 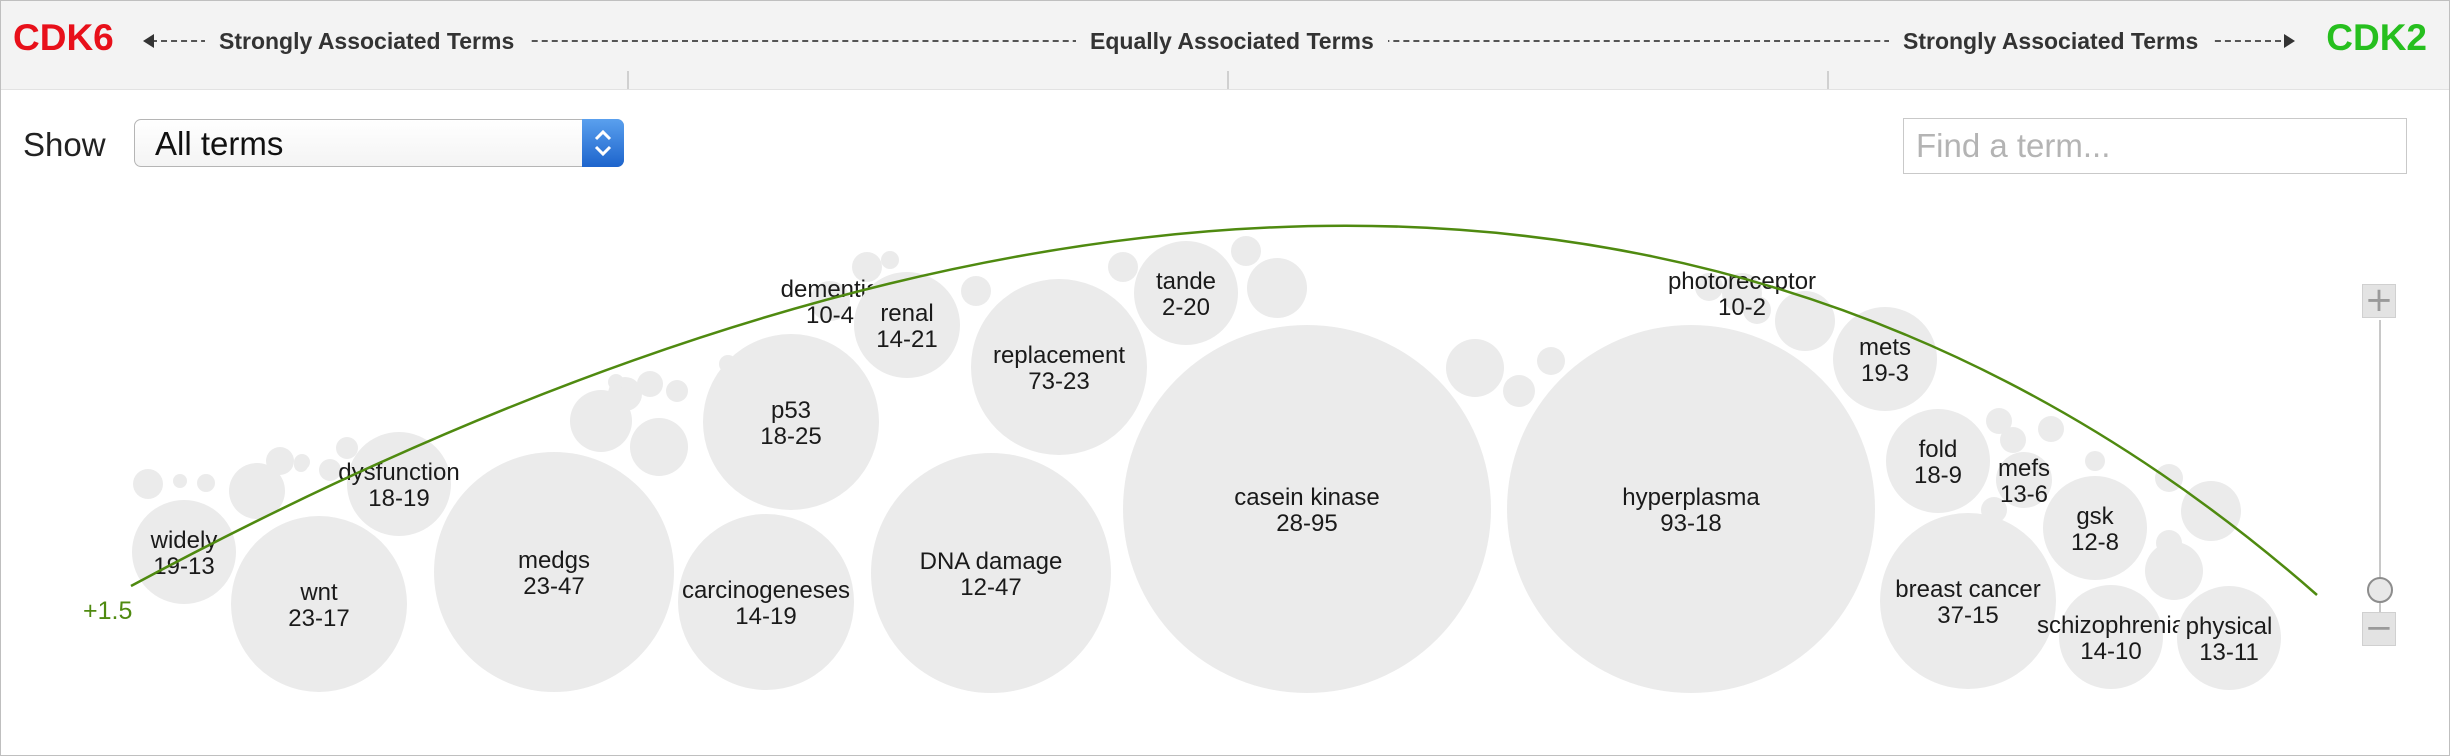 What do you see at coordinates (1059, 355) in the screenshot?
I see `term-name: replacement` at bounding box center [1059, 355].